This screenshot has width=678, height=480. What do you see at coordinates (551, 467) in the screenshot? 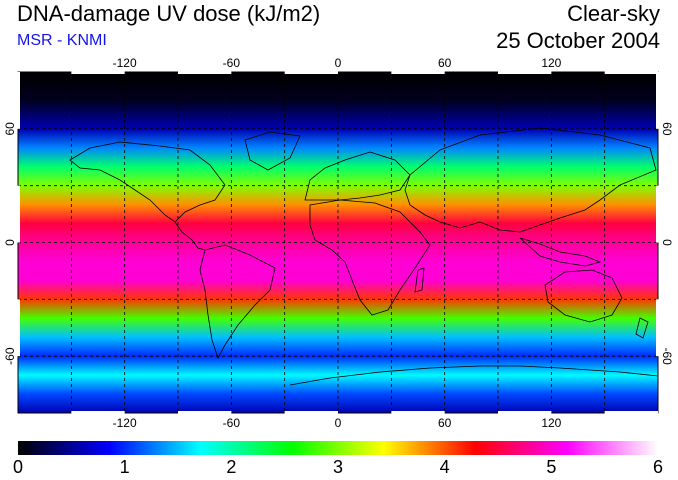
I see `colorbar-tick-label: 5` at bounding box center [551, 467].